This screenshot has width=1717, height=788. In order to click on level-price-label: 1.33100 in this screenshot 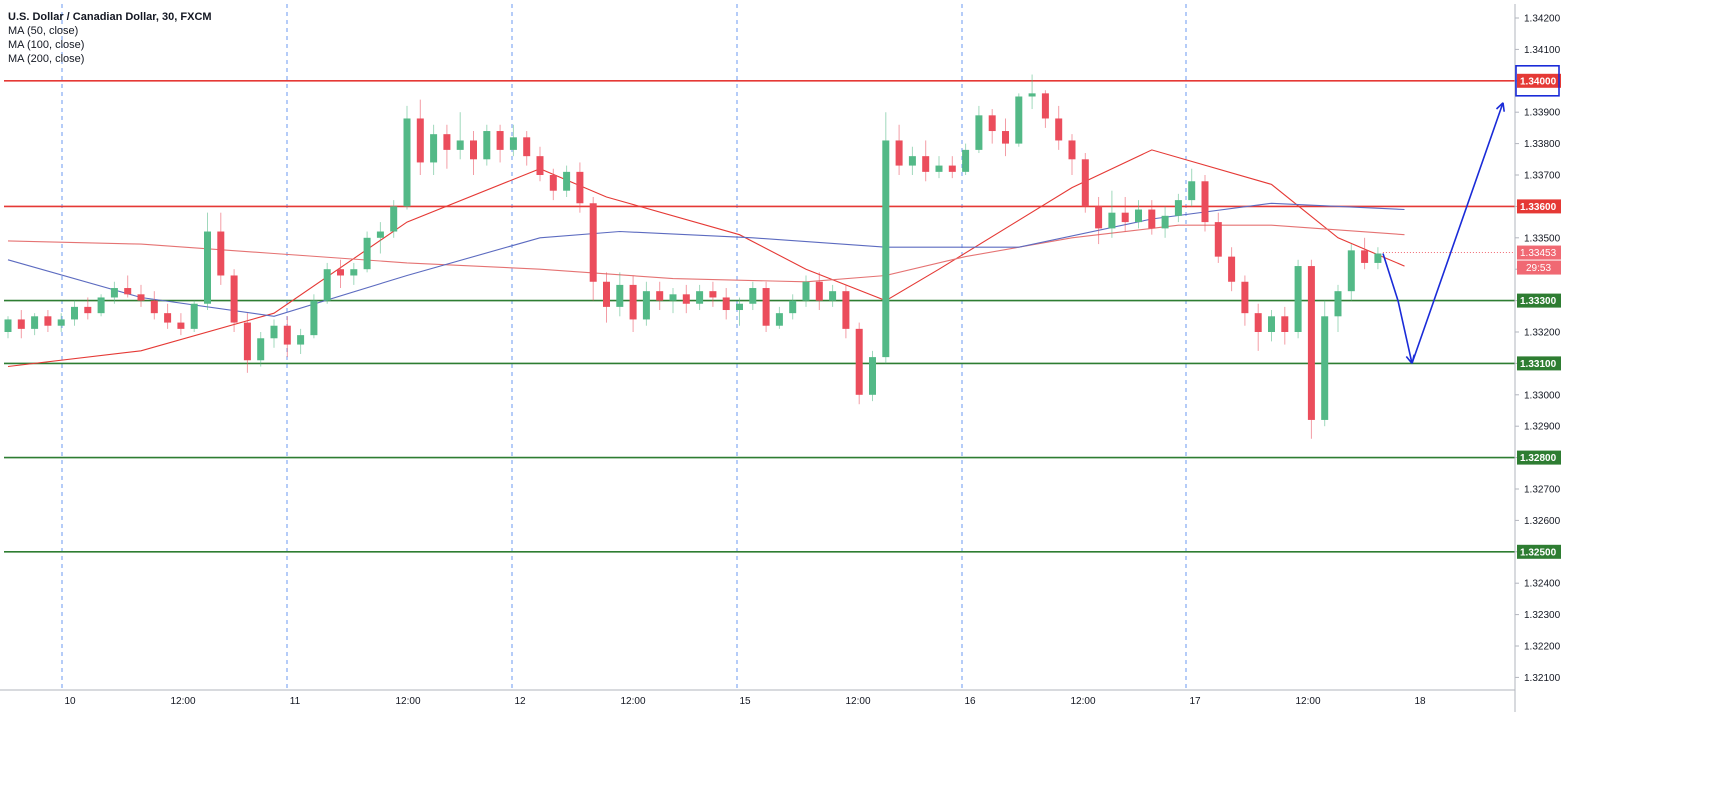, I will do `click(1538, 364)`.